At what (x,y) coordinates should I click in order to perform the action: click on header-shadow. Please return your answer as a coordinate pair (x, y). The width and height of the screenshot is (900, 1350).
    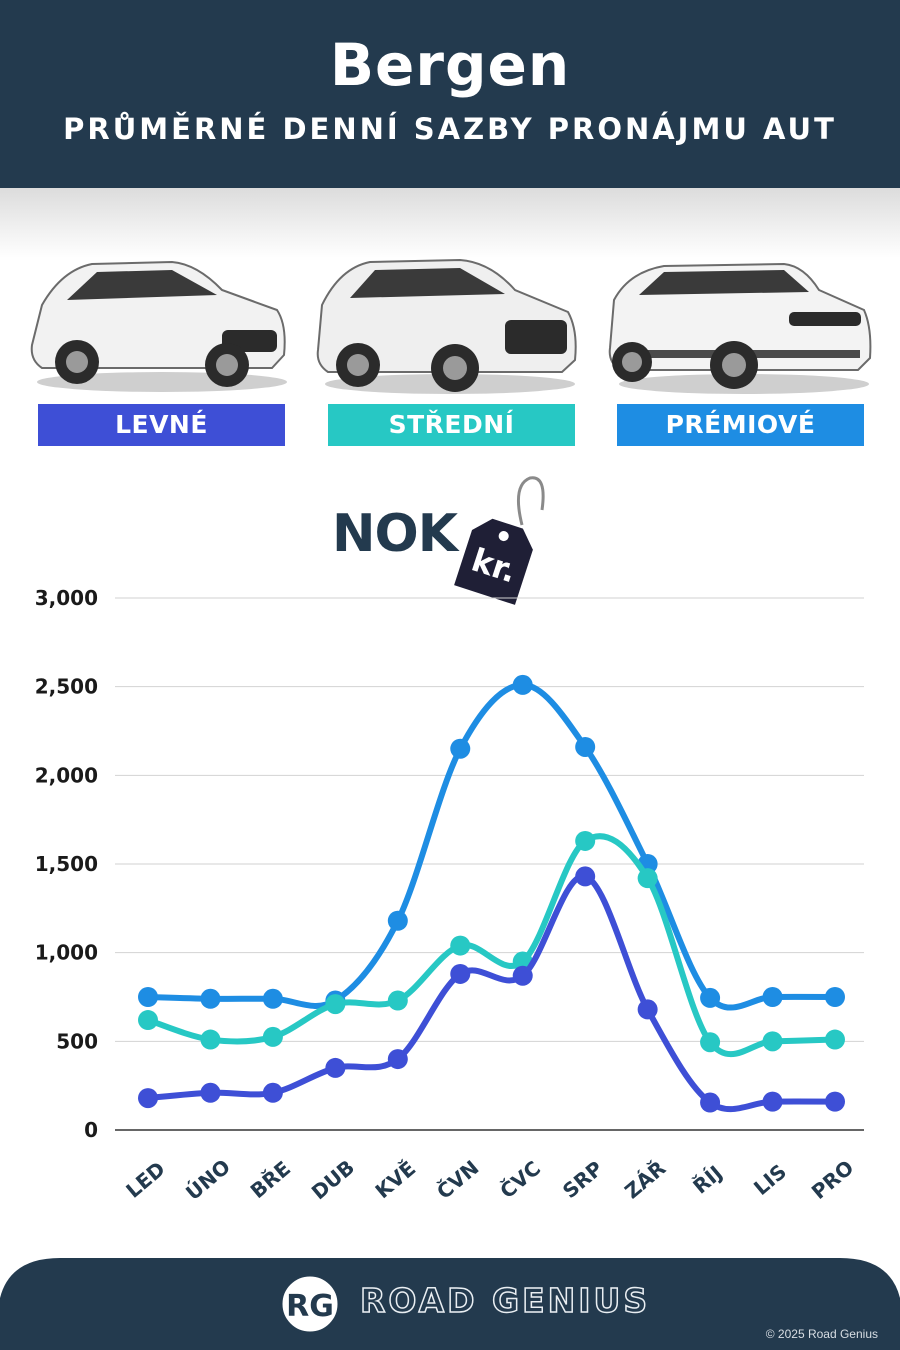
    Looking at the image, I should click on (450, 223).